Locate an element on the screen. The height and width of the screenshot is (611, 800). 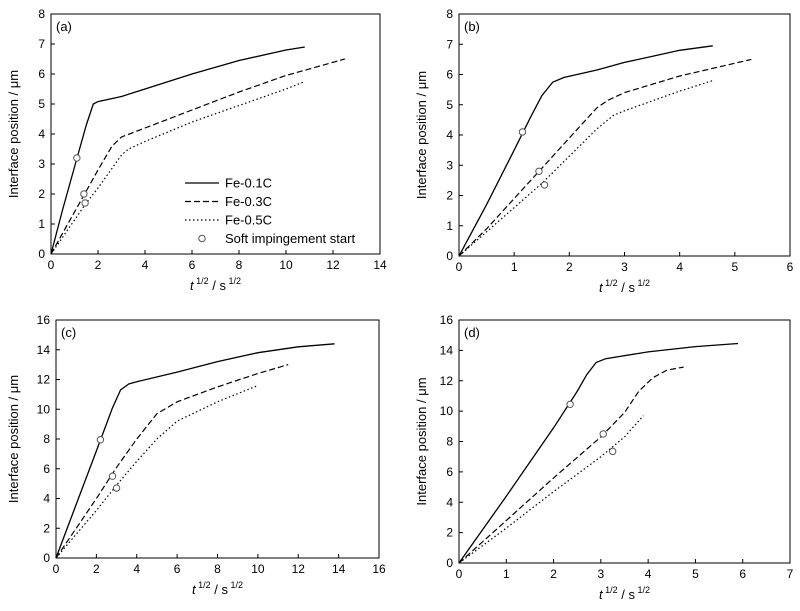
y-tick-label: 1 is located at coordinates (41, 224).